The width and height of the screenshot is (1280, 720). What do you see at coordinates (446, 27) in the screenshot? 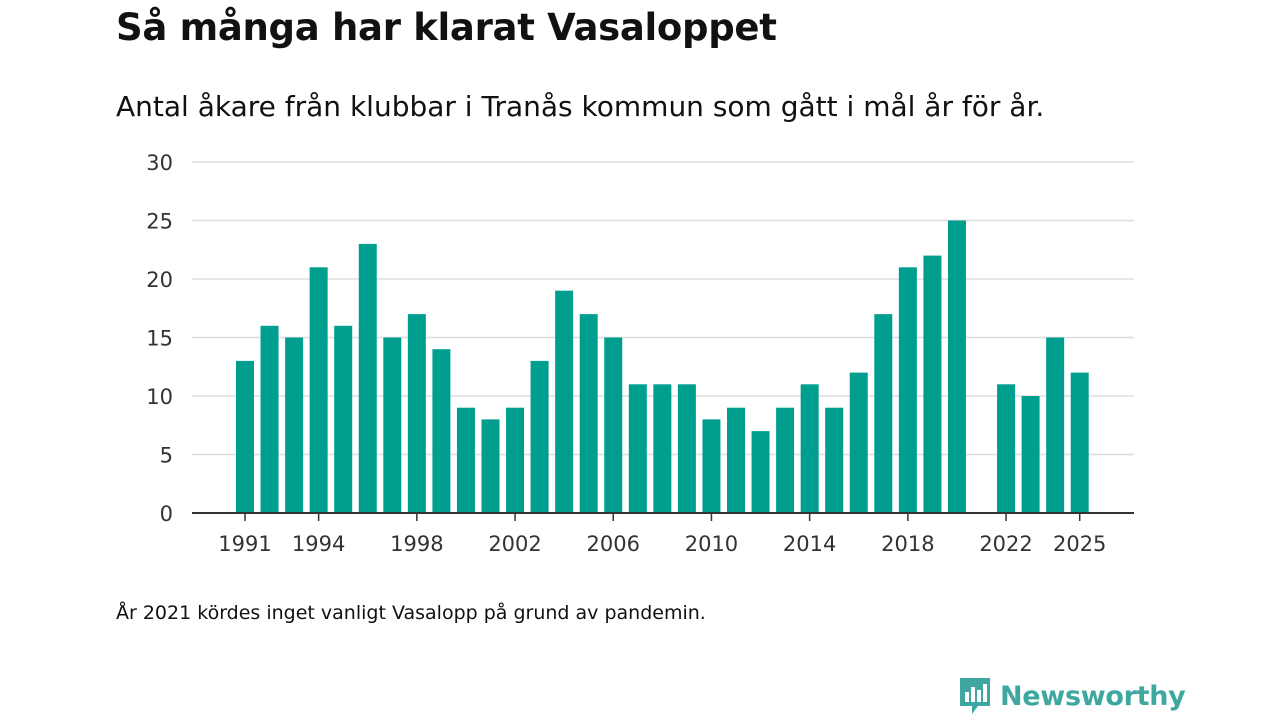
I see `chart-title: Så många har klarat Vasaloppet` at bounding box center [446, 27].